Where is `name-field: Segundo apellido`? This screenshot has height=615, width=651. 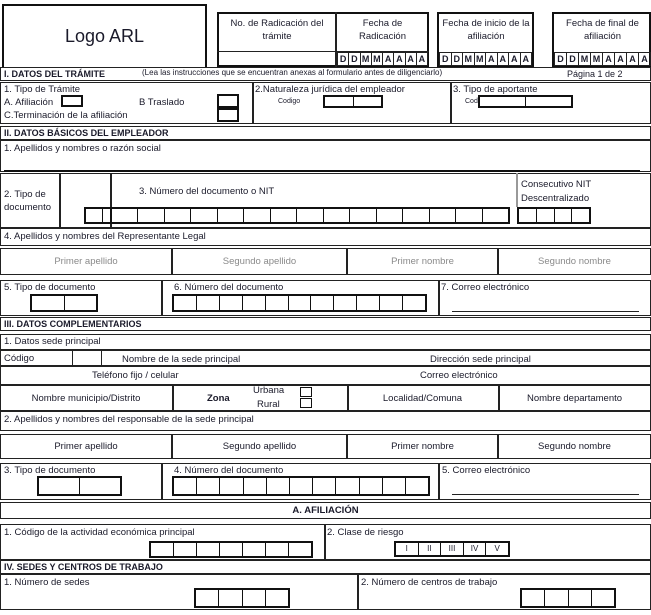
name-field: Segundo apellido is located at coordinates (259, 446).